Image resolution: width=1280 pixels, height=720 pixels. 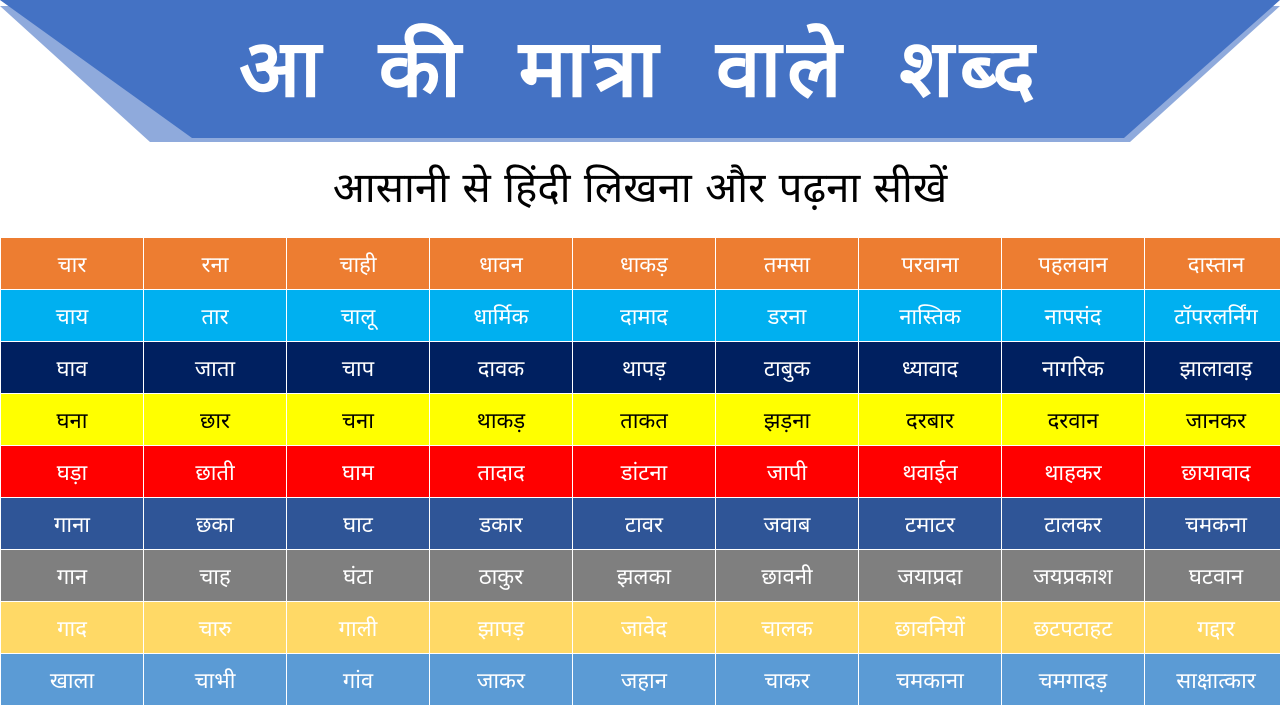 What do you see at coordinates (1073, 471) in the screenshot?
I see `word-cell: थाहकर` at bounding box center [1073, 471].